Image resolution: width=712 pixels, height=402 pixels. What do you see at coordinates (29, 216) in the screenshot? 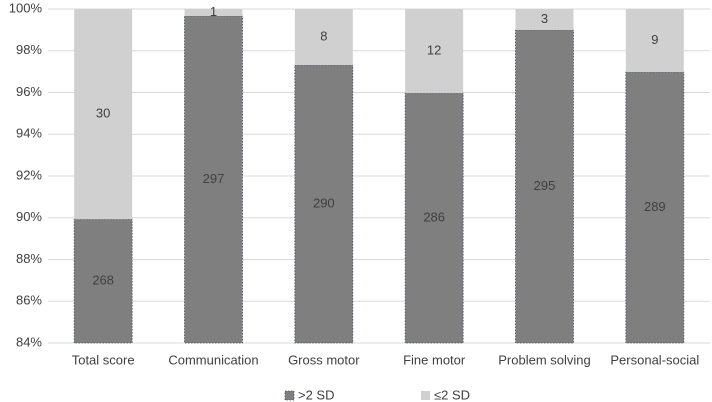
I see `y-tick-label: 90%` at bounding box center [29, 216].